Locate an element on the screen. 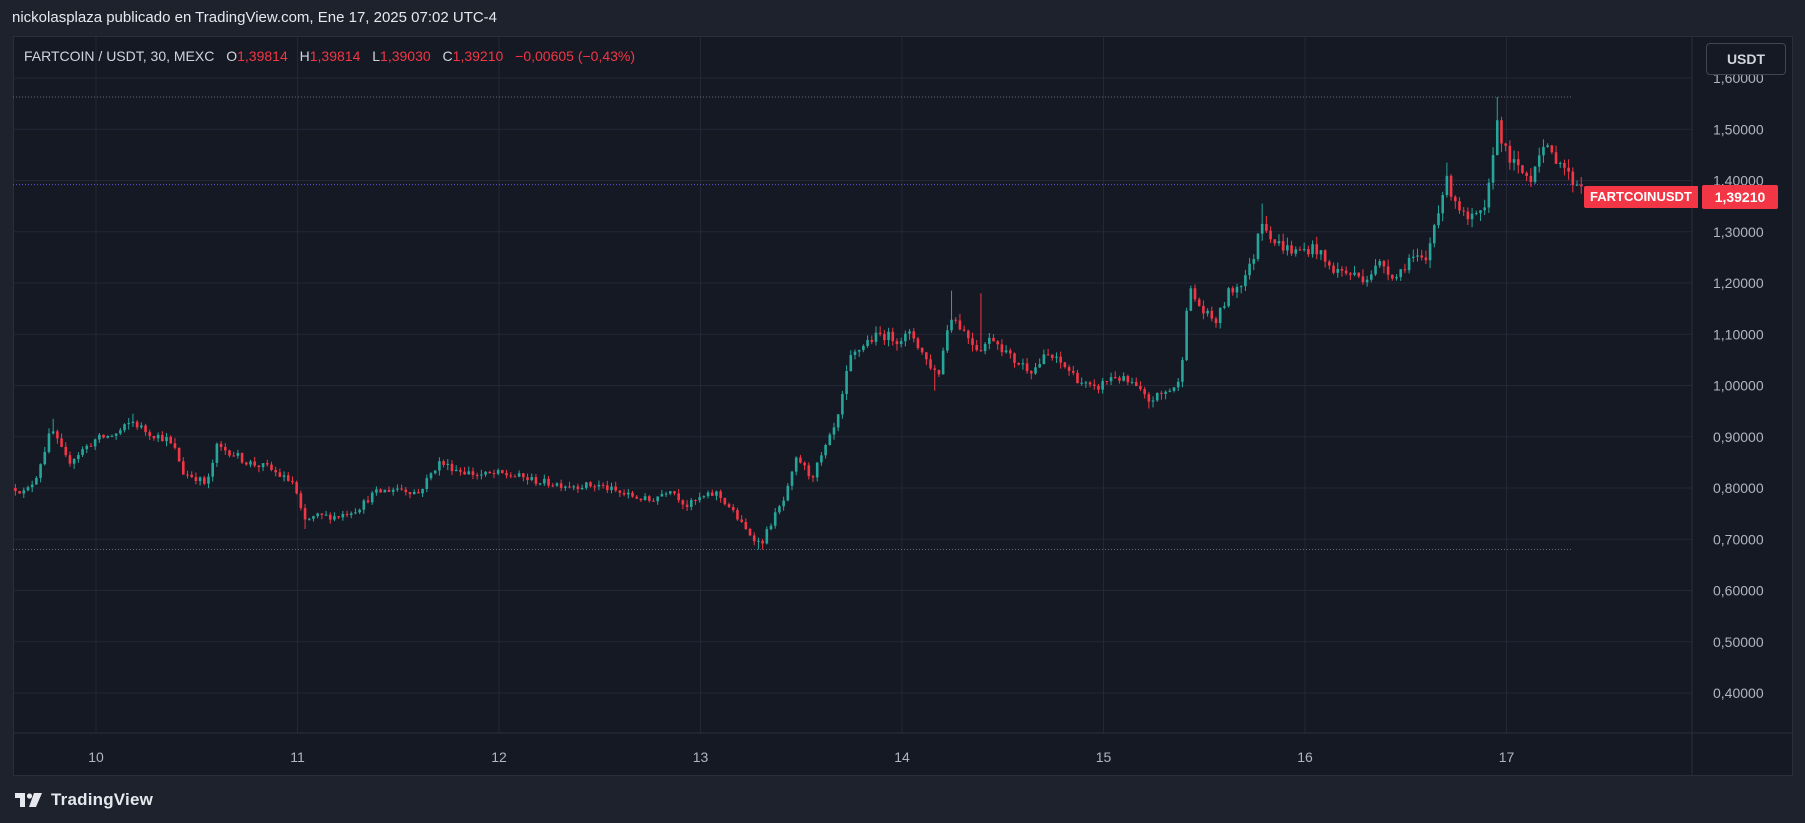 The width and height of the screenshot is (1805, 823). y-tick-label: 1,50000 is located at coordinates (1738, 129).